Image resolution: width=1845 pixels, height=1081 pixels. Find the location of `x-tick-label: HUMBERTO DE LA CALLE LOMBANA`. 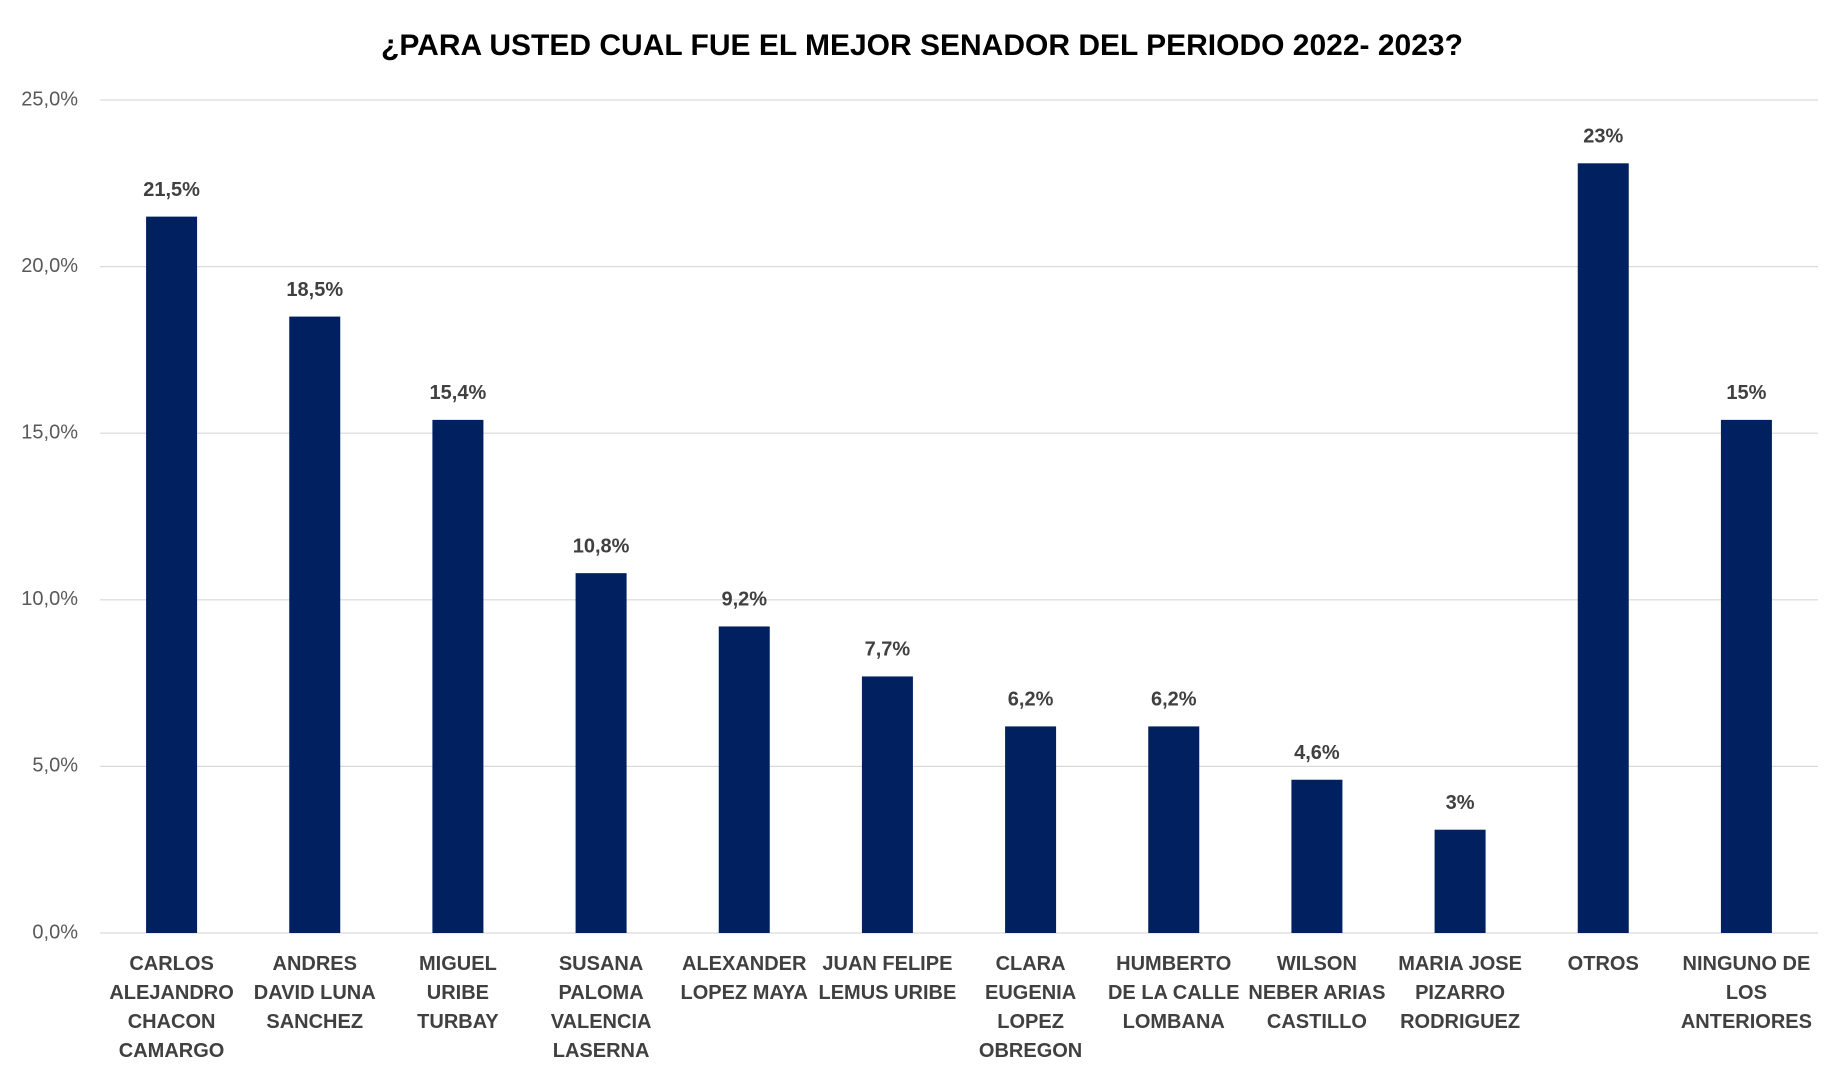

x-tick-label: HUMBERTO DE LA CALLE LOMBANA is located at coordinates (1173, 993).